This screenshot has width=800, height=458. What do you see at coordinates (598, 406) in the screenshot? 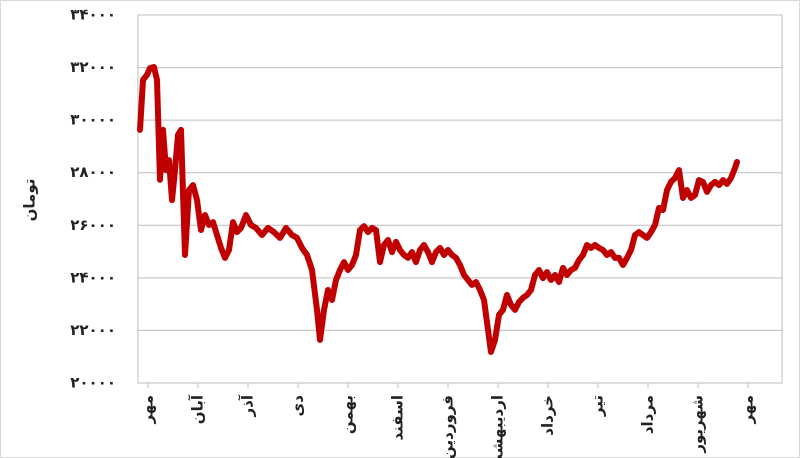
I see `x-tick-label: تیر` at bounding box center [598, 406].